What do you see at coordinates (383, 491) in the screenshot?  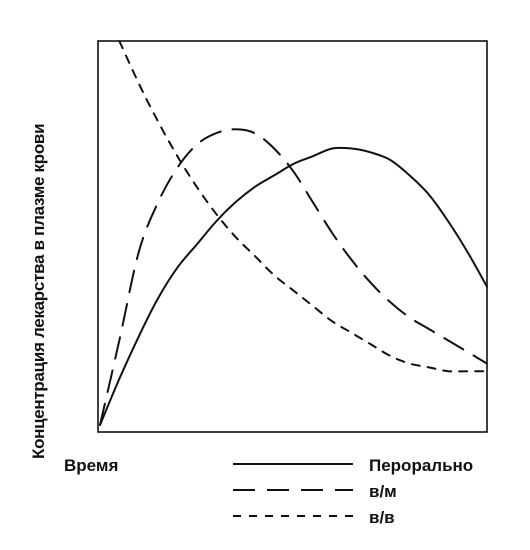 I see `legend-label-im: в/м` at bounding box center [383, 491].